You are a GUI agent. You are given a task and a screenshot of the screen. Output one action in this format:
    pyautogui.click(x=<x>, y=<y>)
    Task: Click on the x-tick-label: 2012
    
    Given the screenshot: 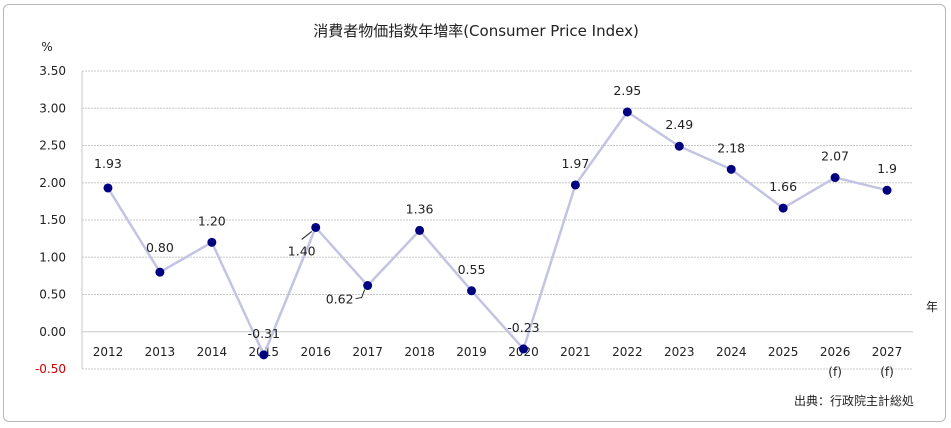 What is the action you would take?
    pyautogui.click(x=108, y=352)
    